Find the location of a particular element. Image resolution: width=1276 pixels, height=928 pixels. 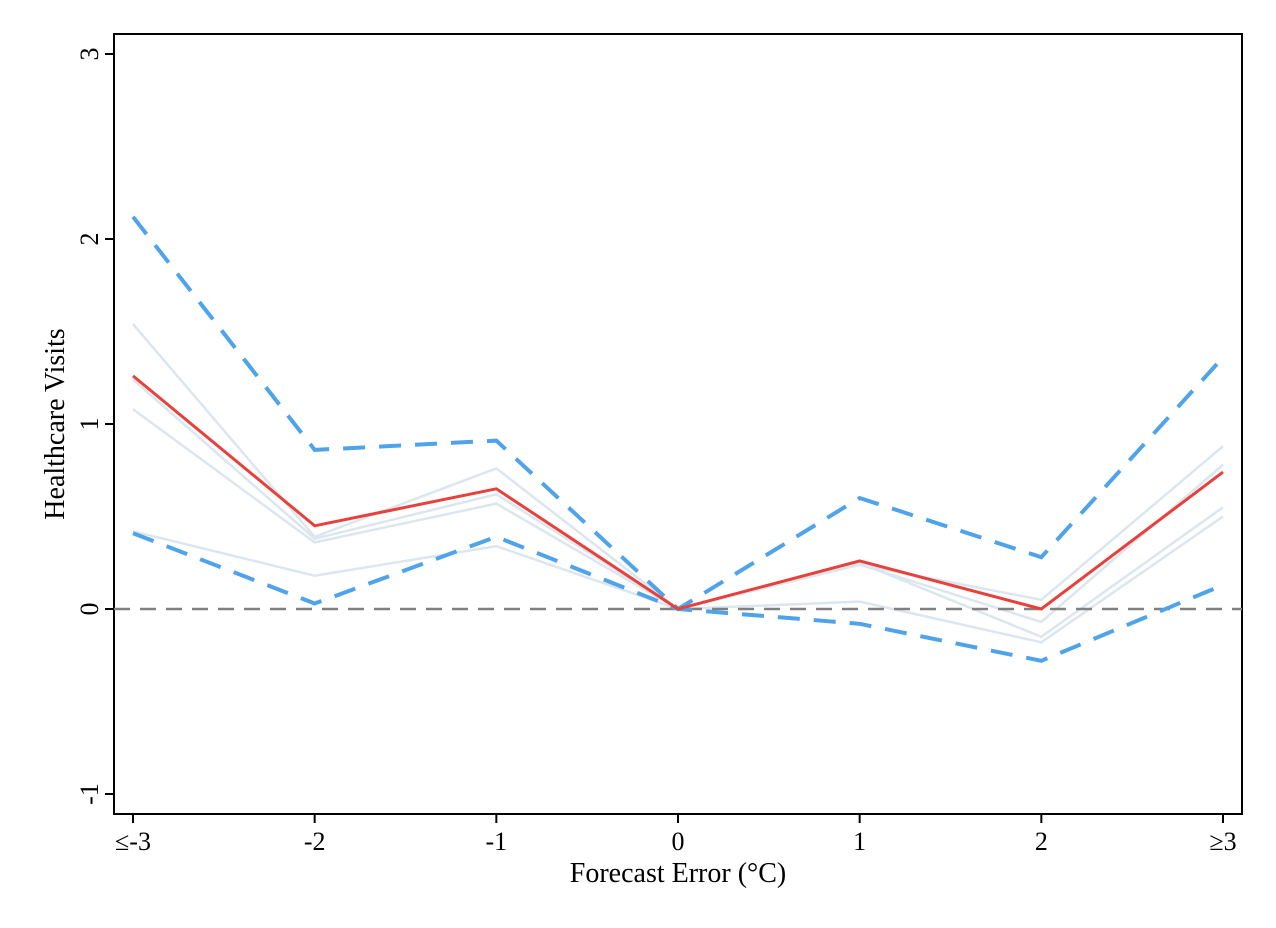

x-tick-label: -2 is located at coordinates (315, 841).